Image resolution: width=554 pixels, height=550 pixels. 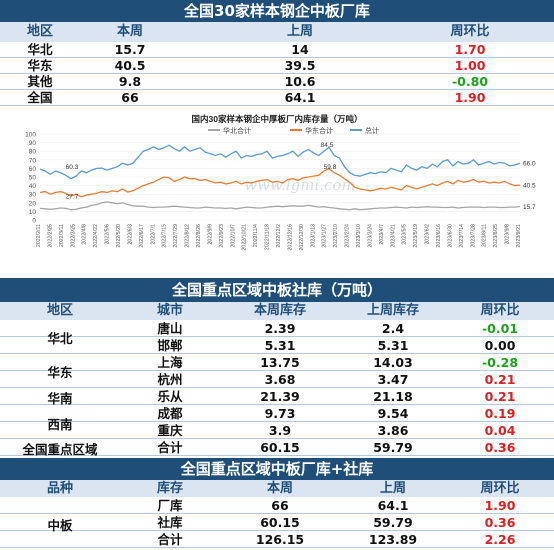 What do you see at coordinates (85, 234) in the screenshot?
I see `x-tick-label: 2022/4/8` at bounding box center [85, 234].